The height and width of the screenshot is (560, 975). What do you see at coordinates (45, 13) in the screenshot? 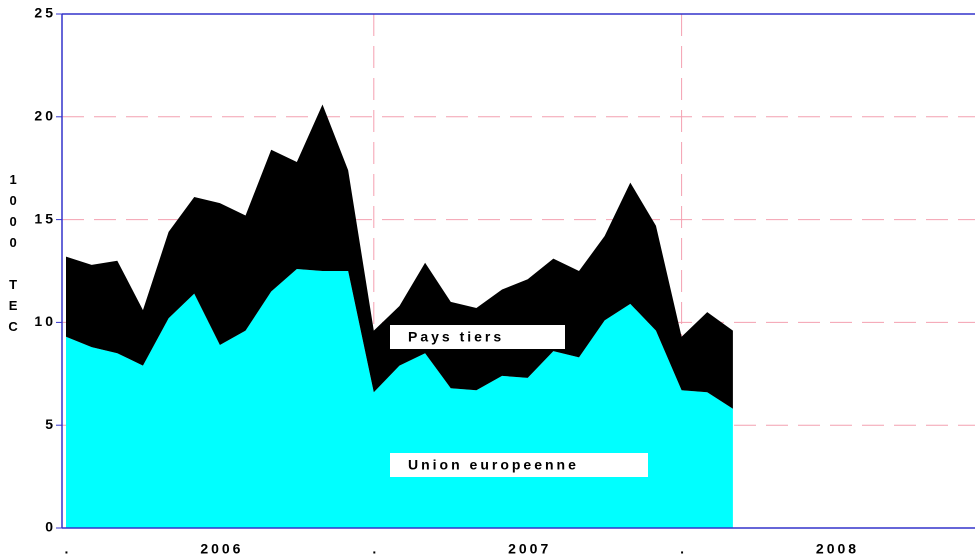
I see `y-tick-label: 25` at bounding box center [45, 13].